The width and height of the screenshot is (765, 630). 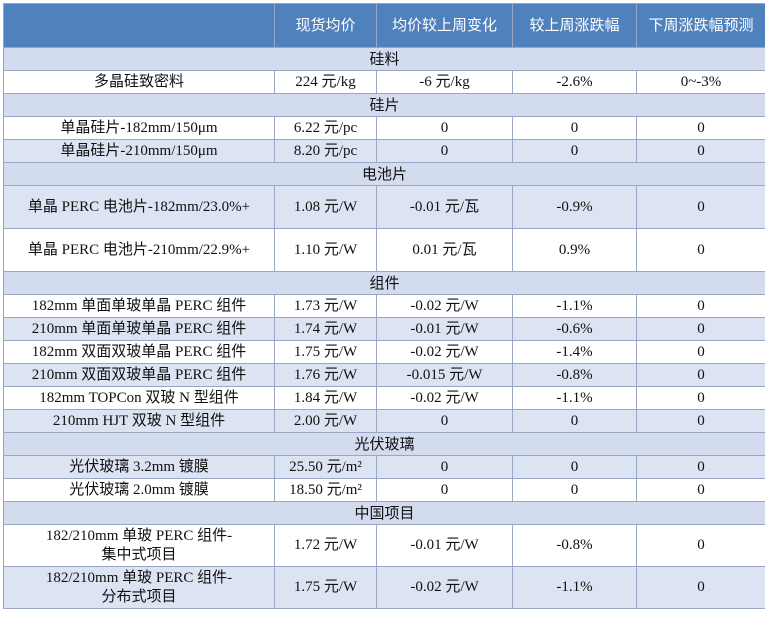 What do you see at coordinates (326, 128) in the screenshot?
I see `spot-price: 6.22 元/pc` at bounding box center [326, 128].